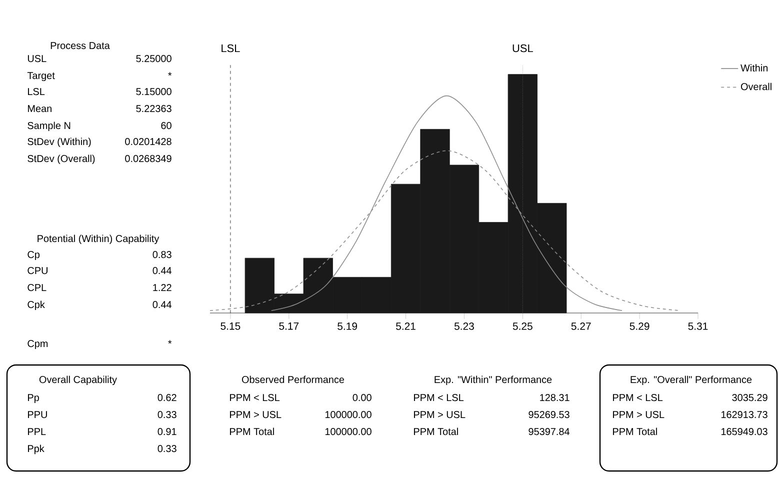 This screenshot has width=779, height=481. I want to click on x-tick-label: 5.25, so click(522, 326).